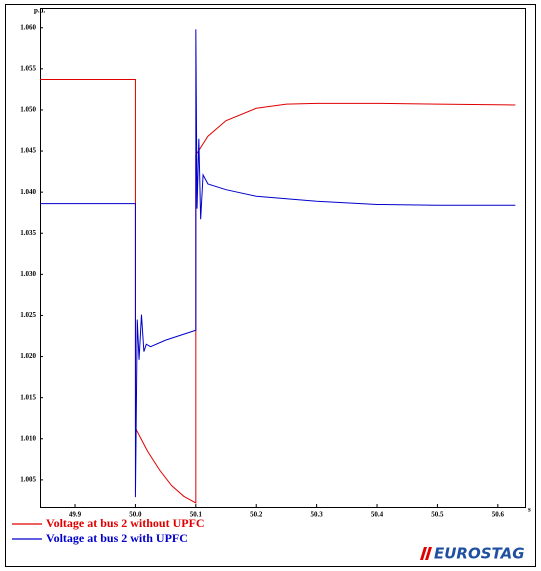 The height and width of the screenshot is (571, 541). Describe the element at coordinates (28, 274) in the screenshot. I see `y-tick-label: 1.030` at that location.